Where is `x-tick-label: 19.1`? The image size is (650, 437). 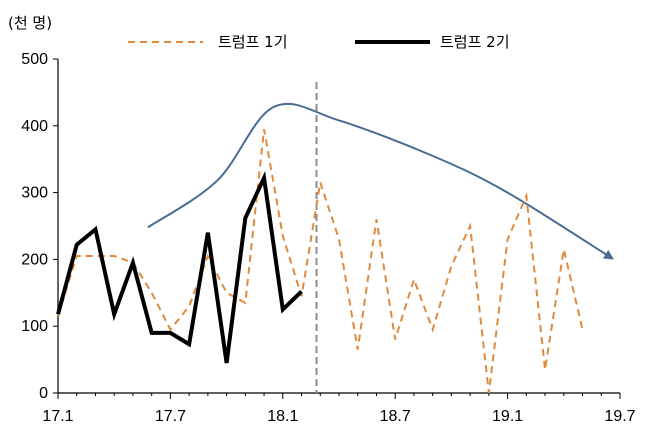 x-tick-label: 19.1 is located at coordinates (507, 416).